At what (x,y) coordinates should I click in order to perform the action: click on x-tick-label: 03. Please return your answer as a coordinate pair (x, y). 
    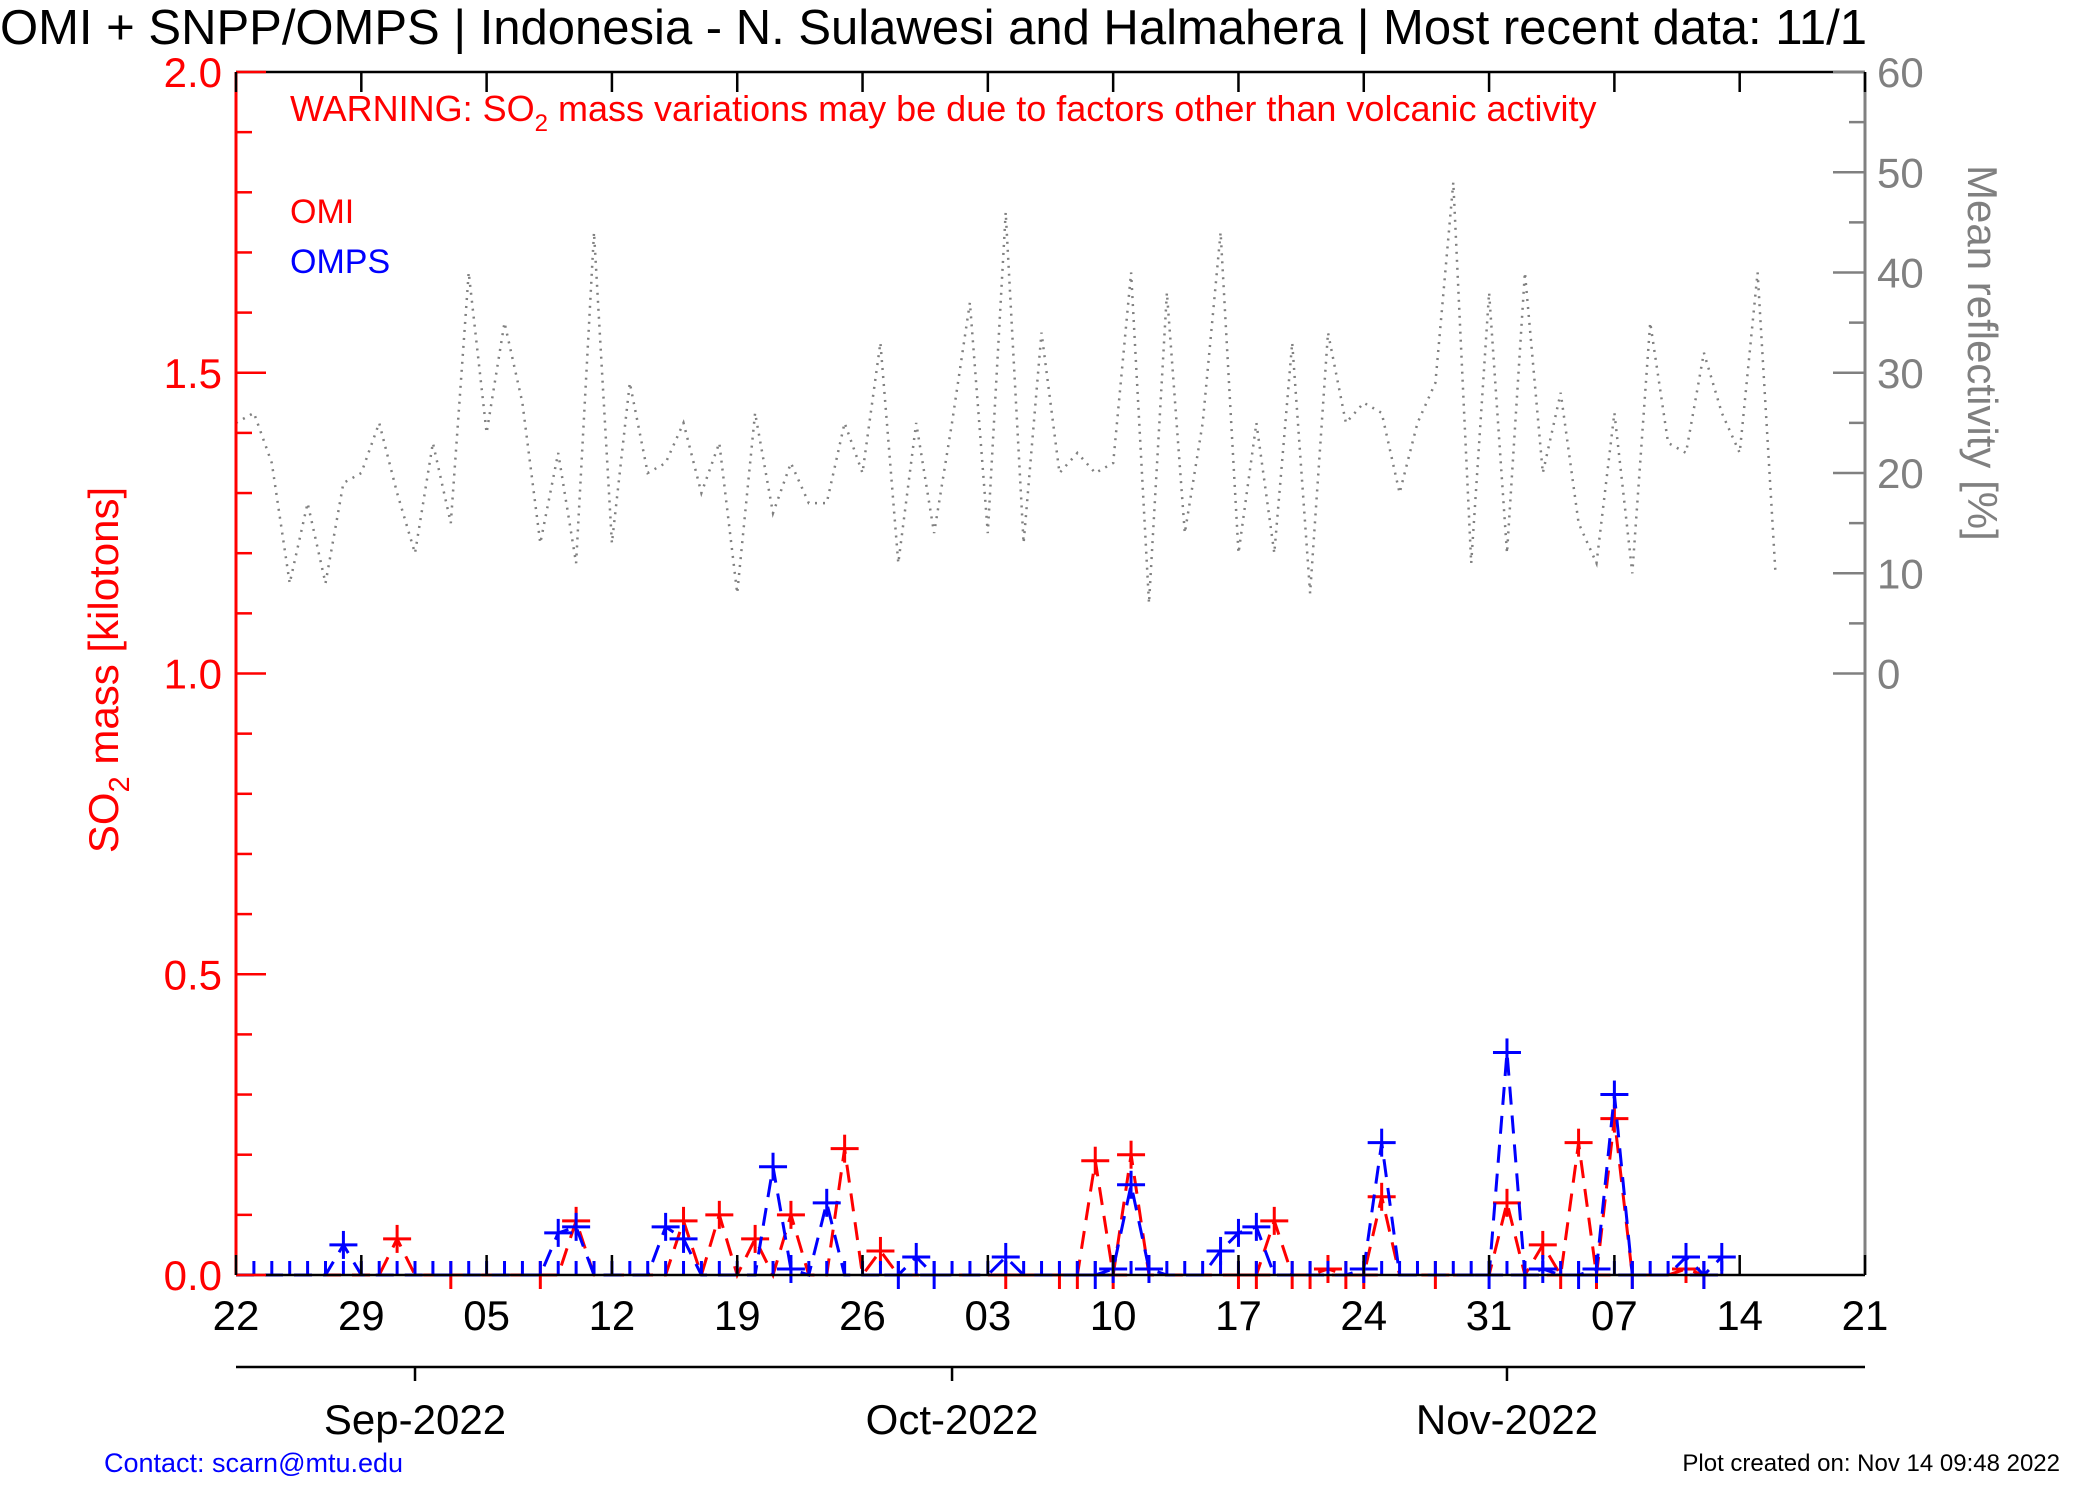
    Looking at the image, I should click on (987, 1315).